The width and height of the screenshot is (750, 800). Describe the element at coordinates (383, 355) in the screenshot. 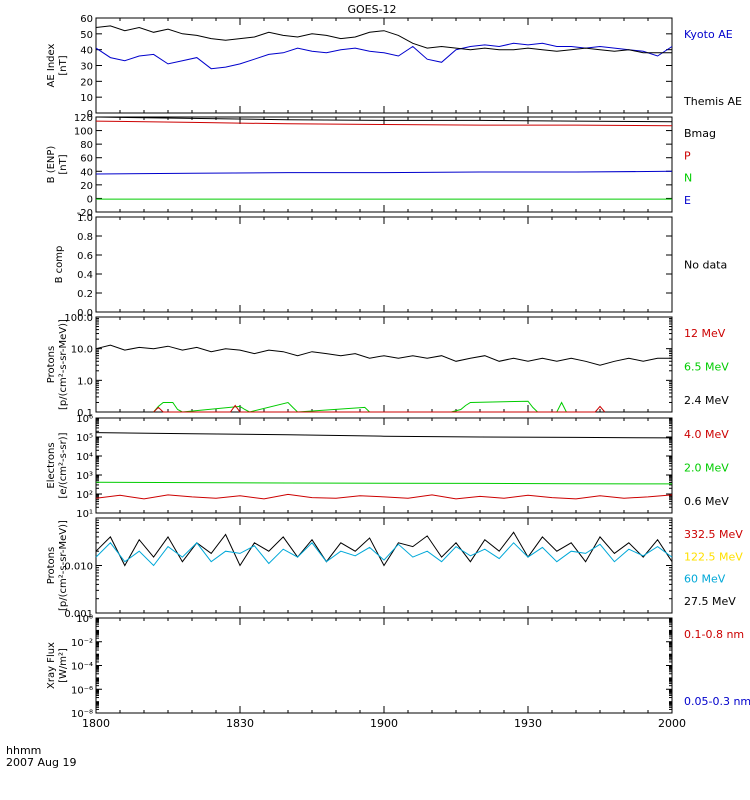

I see `series-2-4-mev` at that location.